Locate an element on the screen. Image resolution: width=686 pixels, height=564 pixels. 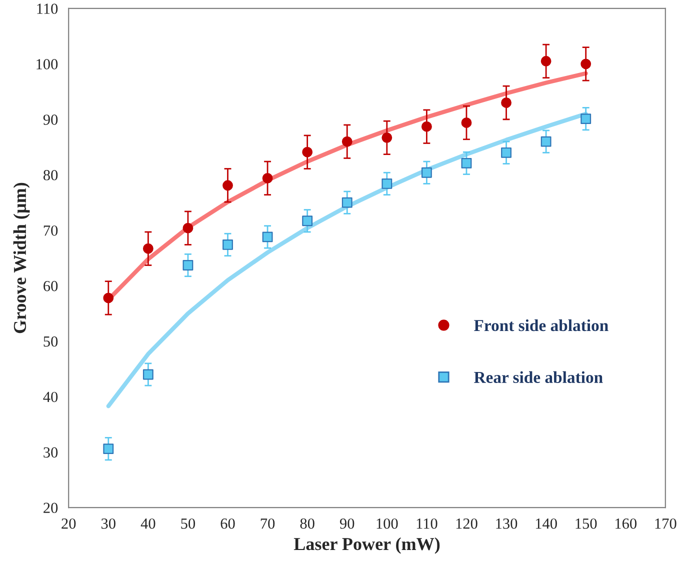
x-tick-label: 130 is located at coordinates (507, 523).